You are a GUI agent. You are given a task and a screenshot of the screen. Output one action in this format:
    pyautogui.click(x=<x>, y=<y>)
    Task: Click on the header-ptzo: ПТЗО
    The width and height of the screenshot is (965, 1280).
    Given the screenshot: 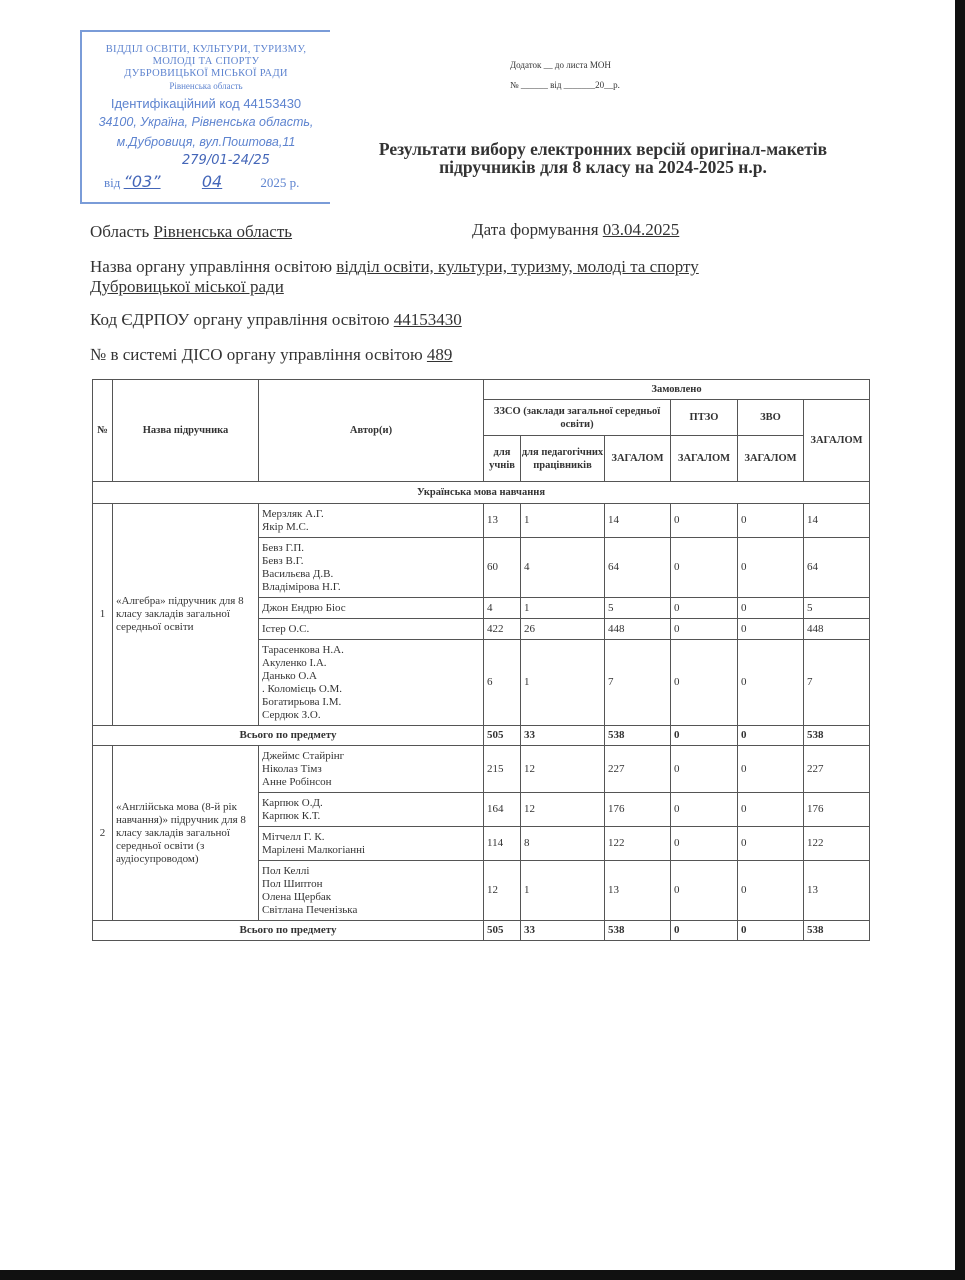 What is the action you would take?
    pyautogui.click(x=704, y=417)
    